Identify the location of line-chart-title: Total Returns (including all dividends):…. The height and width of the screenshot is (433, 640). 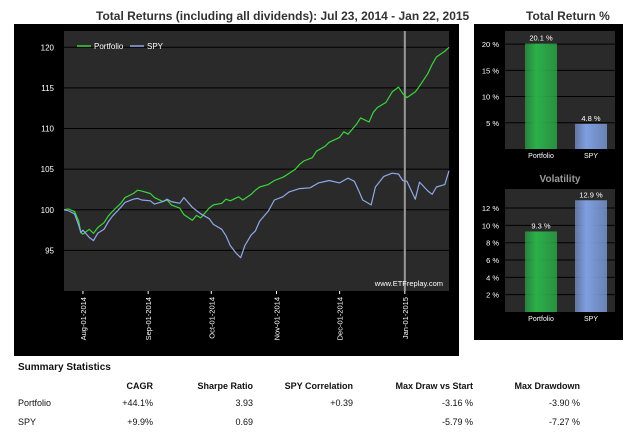
(283, 16).